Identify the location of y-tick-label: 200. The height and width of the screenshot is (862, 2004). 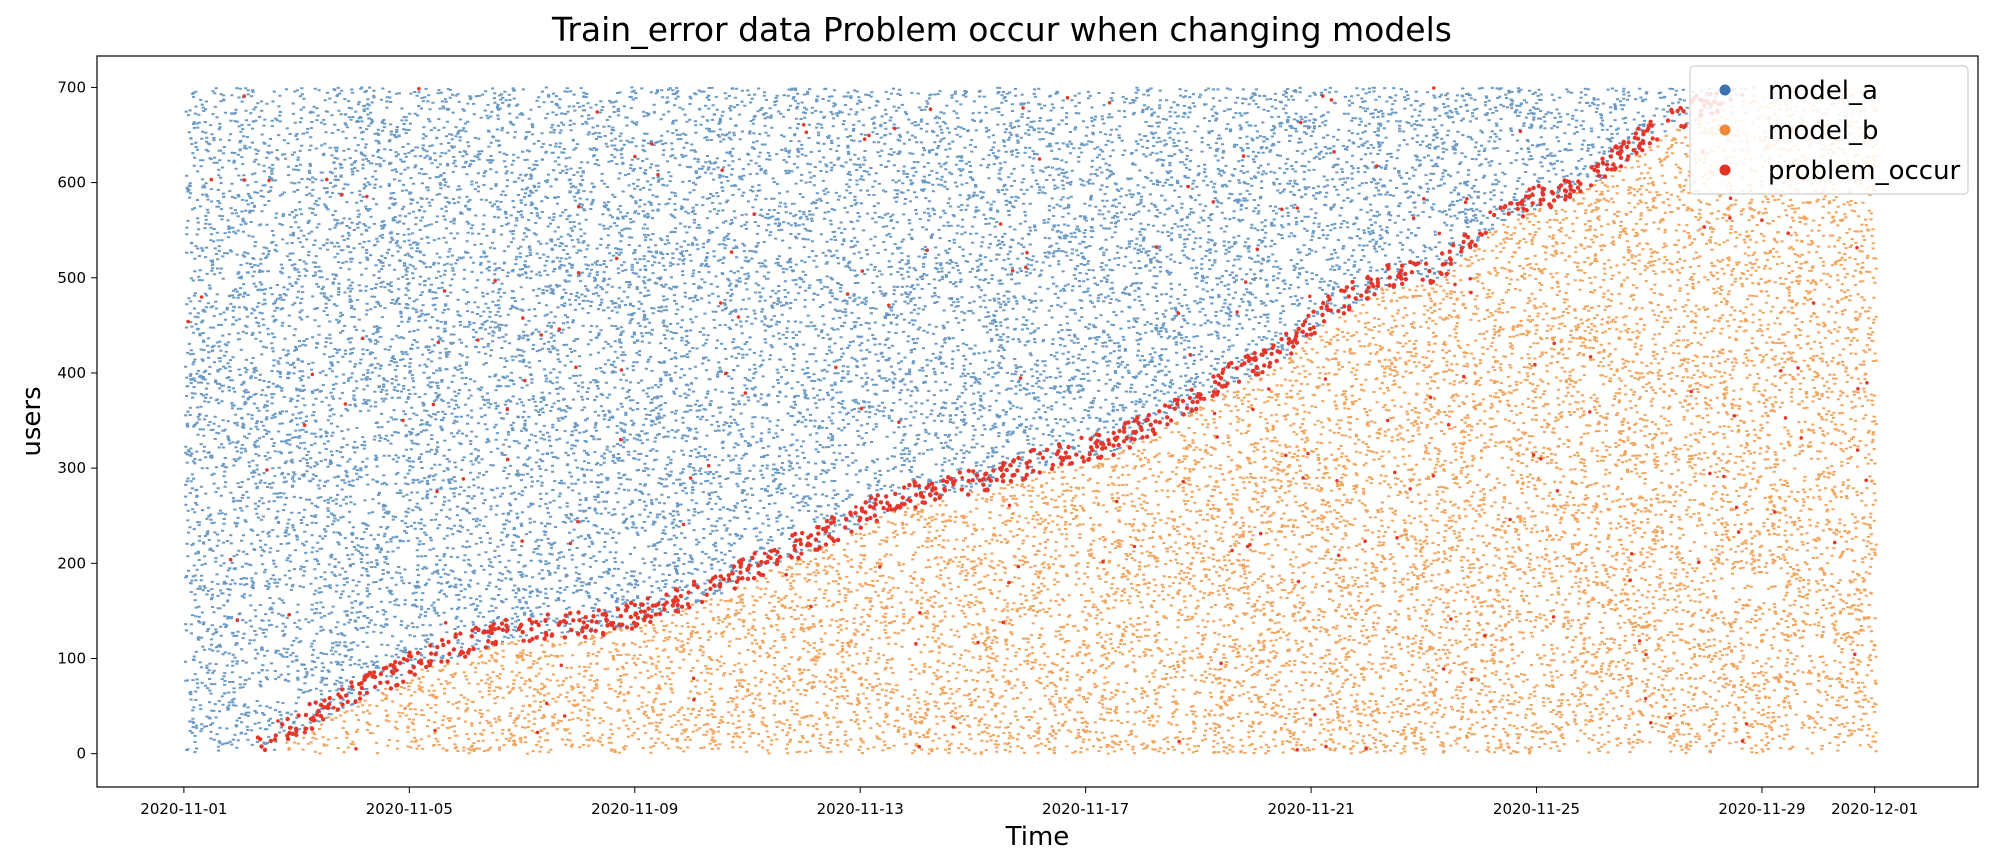
(71, 563).